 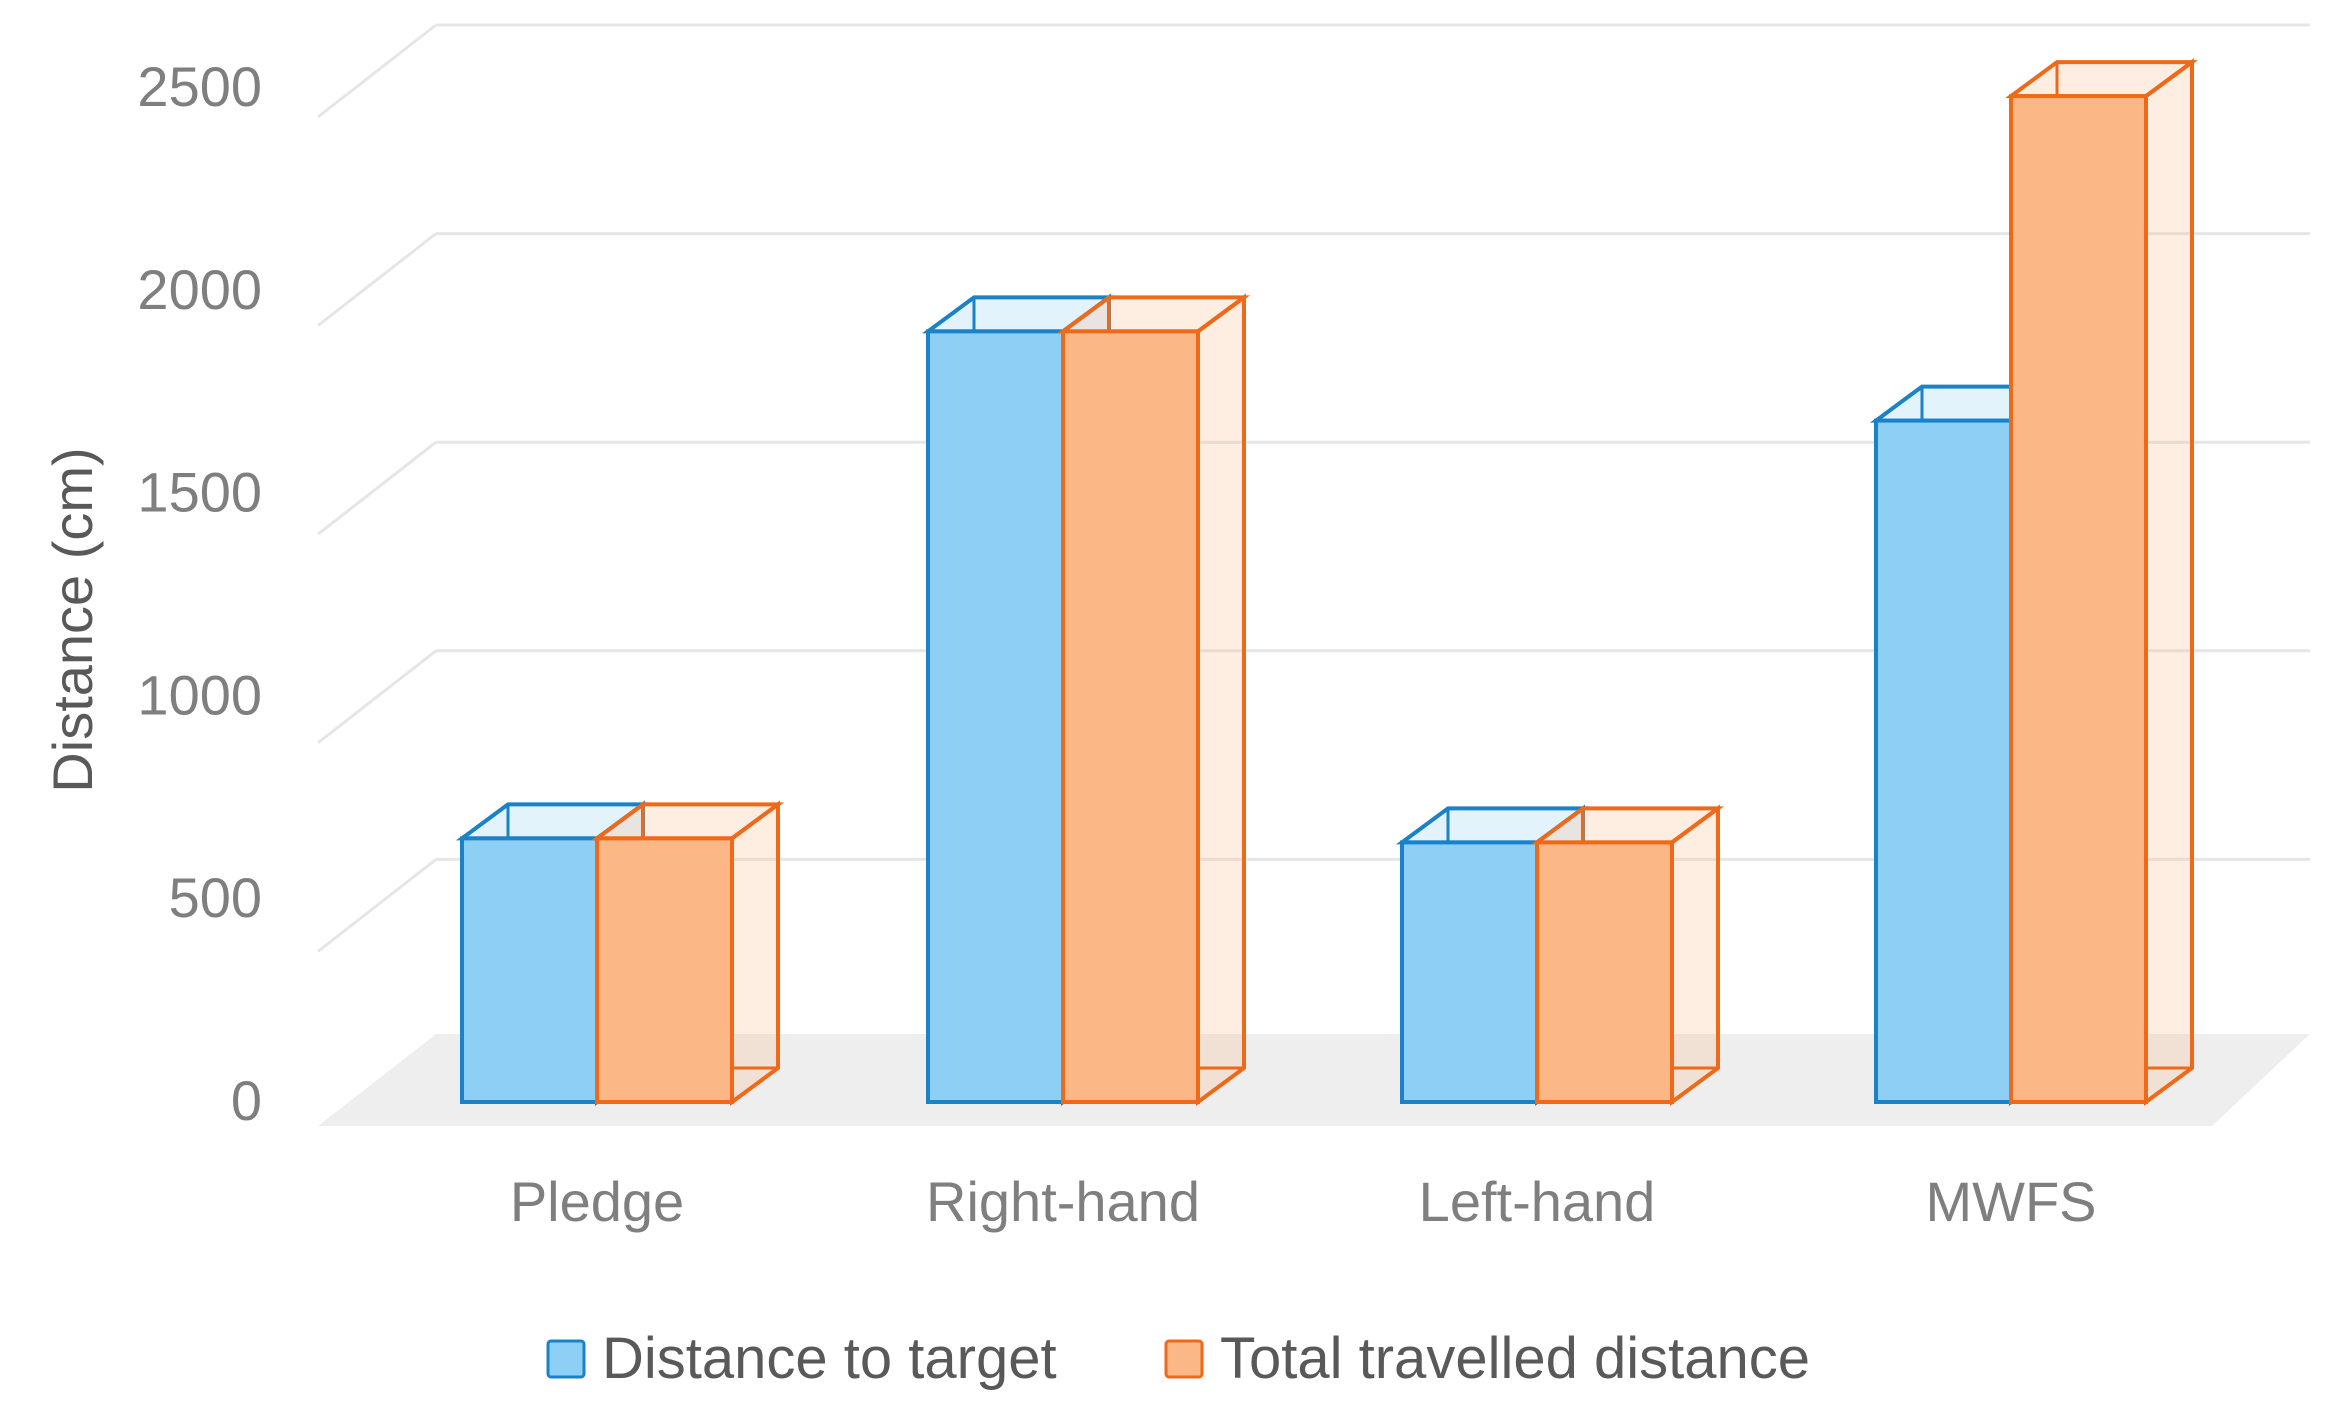 I want to click on y-tick-label: 500, so click(x=215, y=897).